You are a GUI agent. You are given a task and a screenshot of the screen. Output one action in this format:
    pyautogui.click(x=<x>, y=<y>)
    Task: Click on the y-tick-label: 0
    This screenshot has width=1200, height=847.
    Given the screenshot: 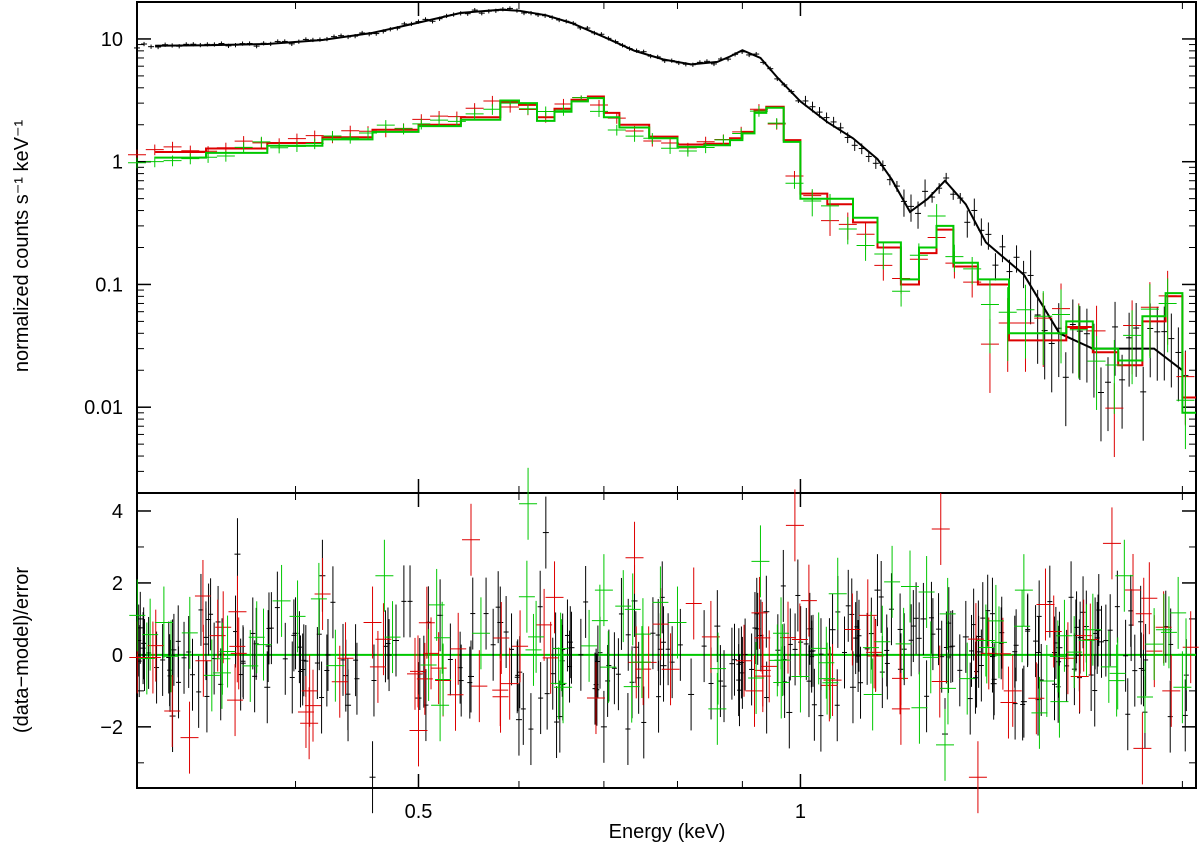 What is the action you would take?
    pyautogui.click(x=117, y=656)
    